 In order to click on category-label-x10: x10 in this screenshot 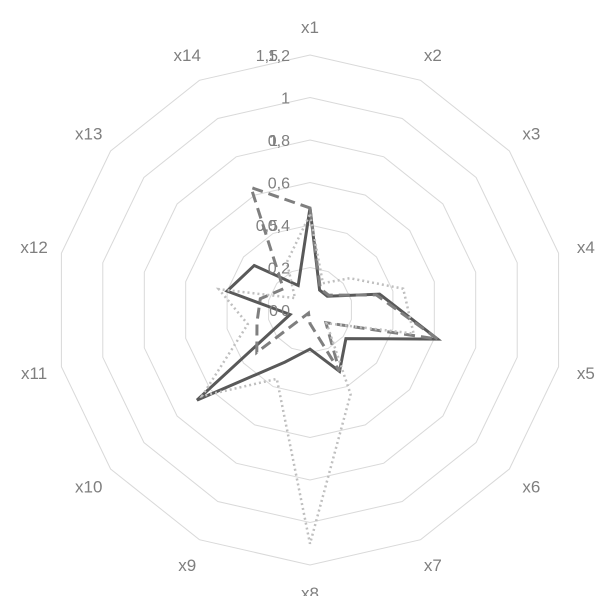, I will do `click(88, 486)`.